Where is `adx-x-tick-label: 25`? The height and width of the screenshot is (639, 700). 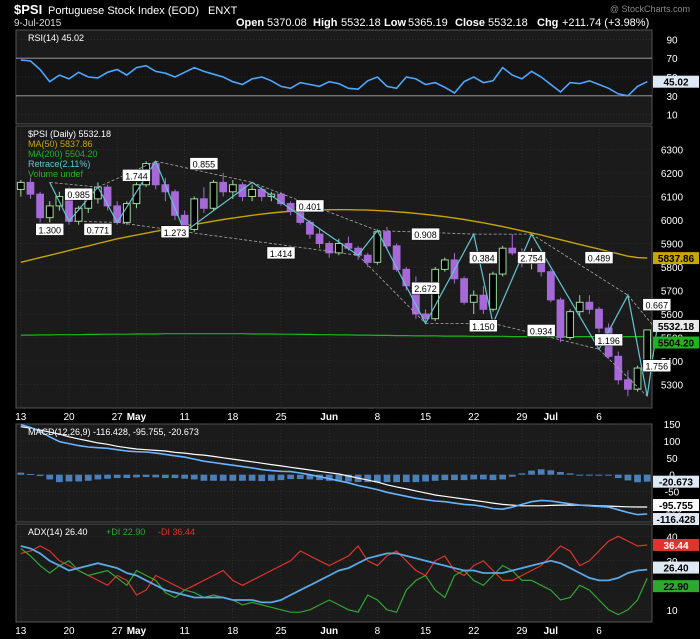 adx-x-tick-label: 25 is located at coordinates (281, 631).